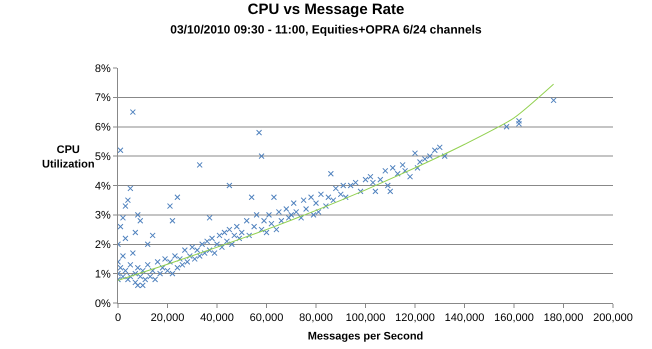 This screenshot has height=349, width=652. Describe the element at coordinates (316, 318) in the screenshot. I see `x-tick-label: 80,000` at that location.